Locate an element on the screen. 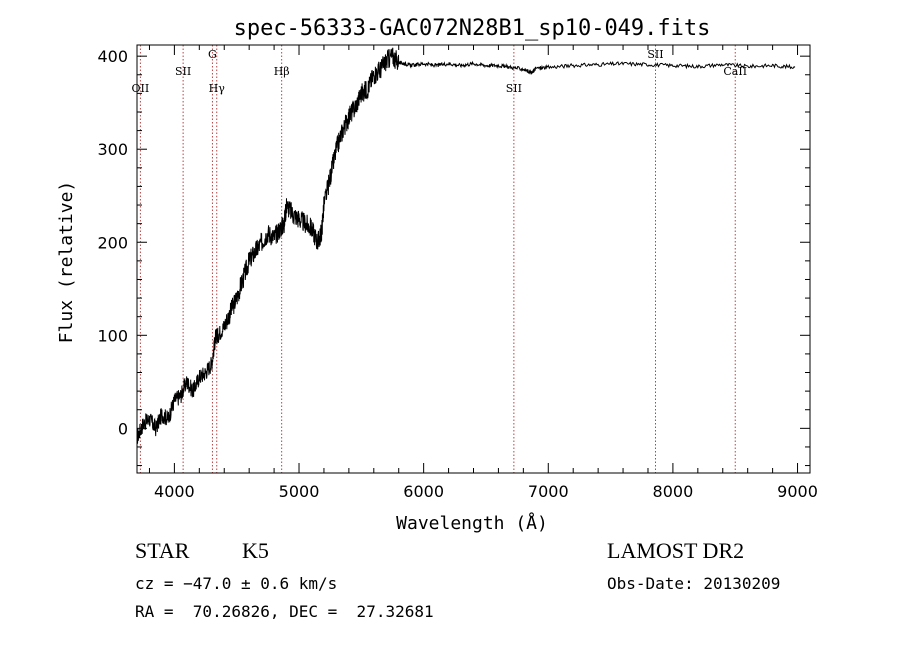 This screenshot has height=649, width=900. y-tick-label: 200 is located at coordinates (112, 242).